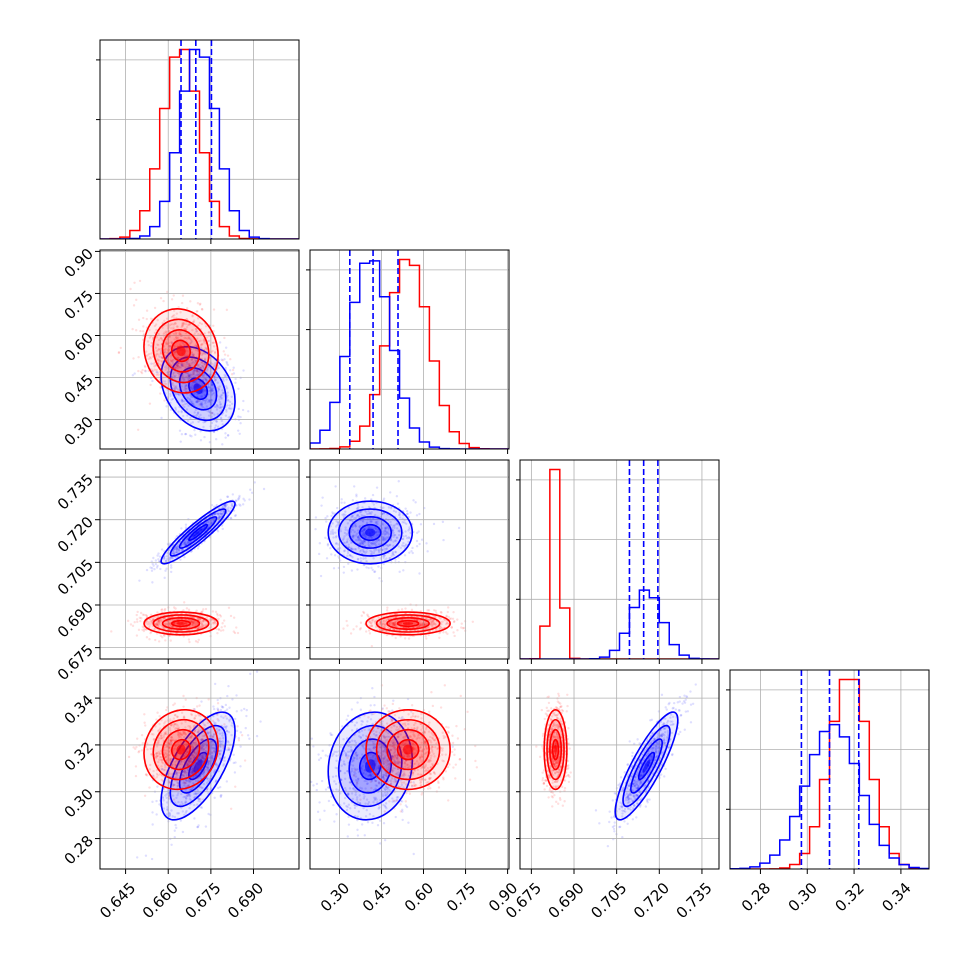 This screenshot has height=970, width=970. I want to click on panel-p3-p4: 0.675 0.690 0.705 0.720 0.735, so click(611, 795).